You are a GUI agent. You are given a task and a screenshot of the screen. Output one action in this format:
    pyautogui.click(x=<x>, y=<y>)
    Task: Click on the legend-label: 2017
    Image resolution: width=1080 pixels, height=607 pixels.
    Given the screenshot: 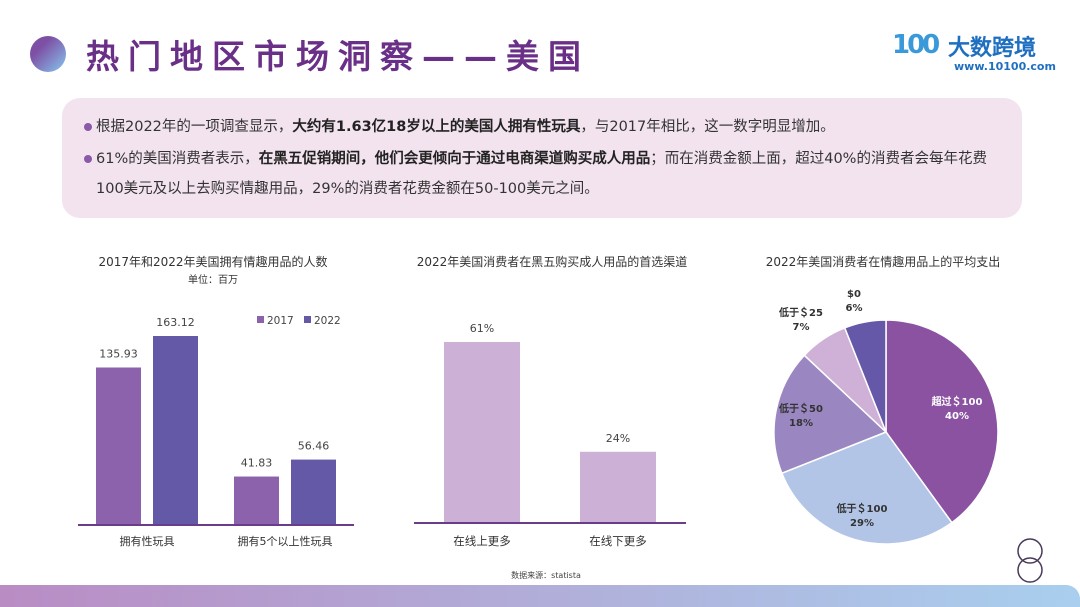 What is the action you would take?
    pyautogui.click(x=280, y=321)
    